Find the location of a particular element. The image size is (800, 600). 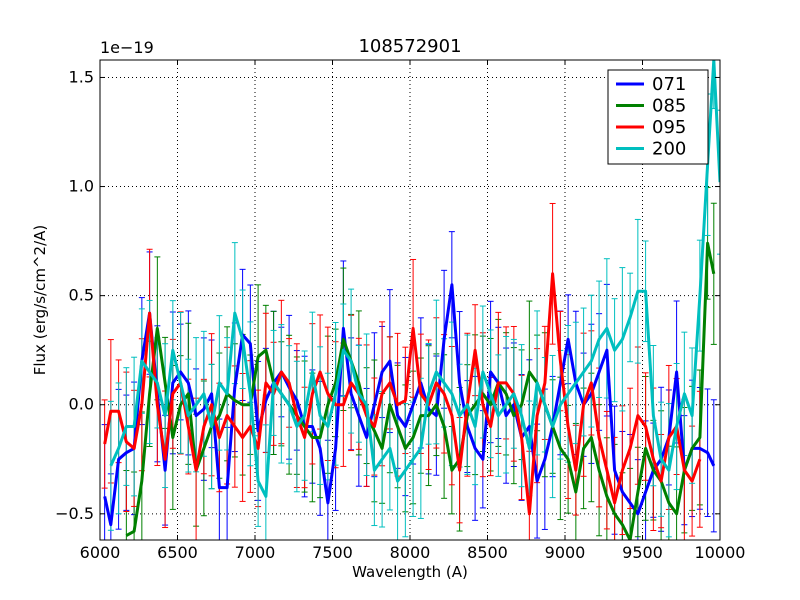

y-tick-label: 0.0 is located at coordinates (81, 404).